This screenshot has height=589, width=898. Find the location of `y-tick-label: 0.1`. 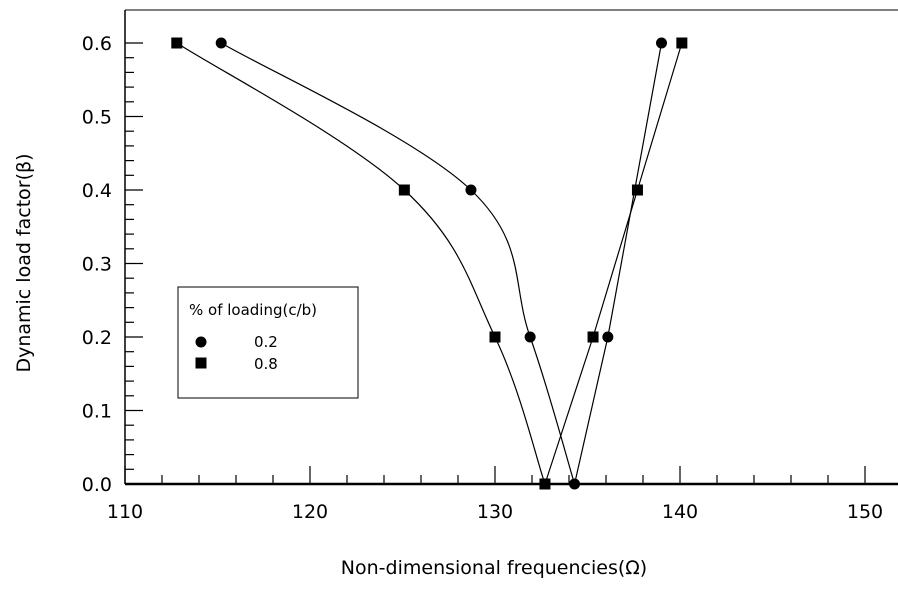

y-tick-label: 0.1 is located at coordinates (97, 412).